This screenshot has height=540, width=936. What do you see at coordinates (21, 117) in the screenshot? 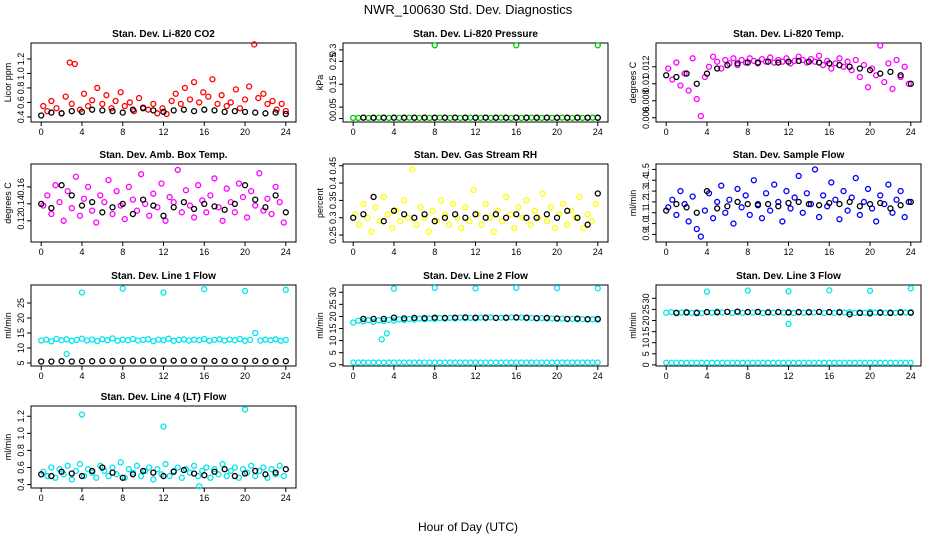
I see `y-tick-label: 0.4` at bounding box center [21, 117].